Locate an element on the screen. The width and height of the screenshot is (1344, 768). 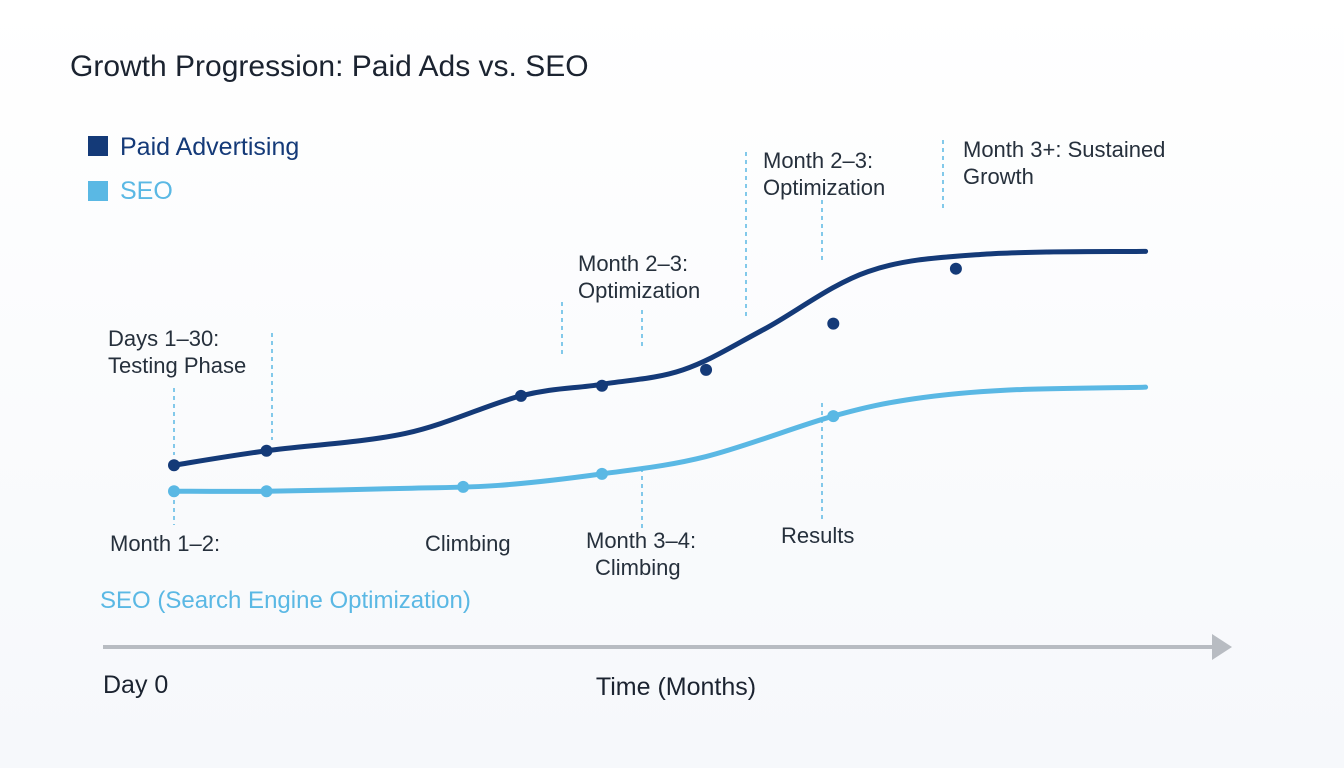
legend-label-seo: SEO is located at coordinates (146, 191).